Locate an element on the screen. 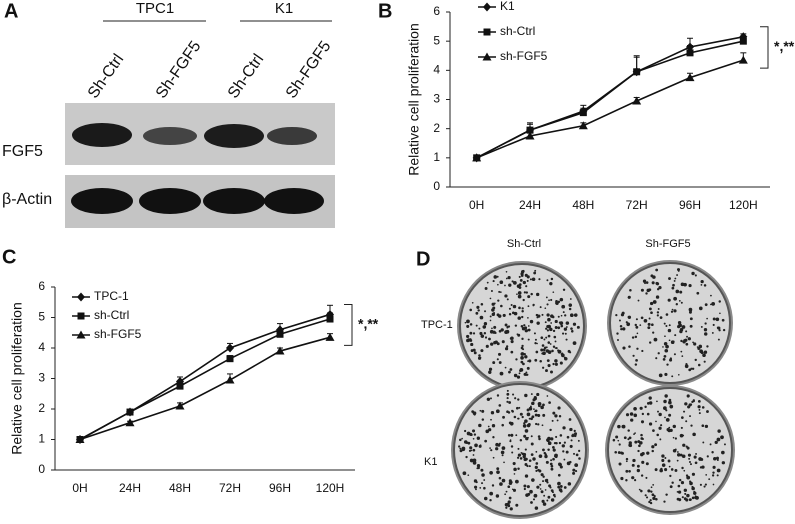 The width and height of the screenshot is (795, 524). y-tick-label: 4 is located at coordinates (41, 347).